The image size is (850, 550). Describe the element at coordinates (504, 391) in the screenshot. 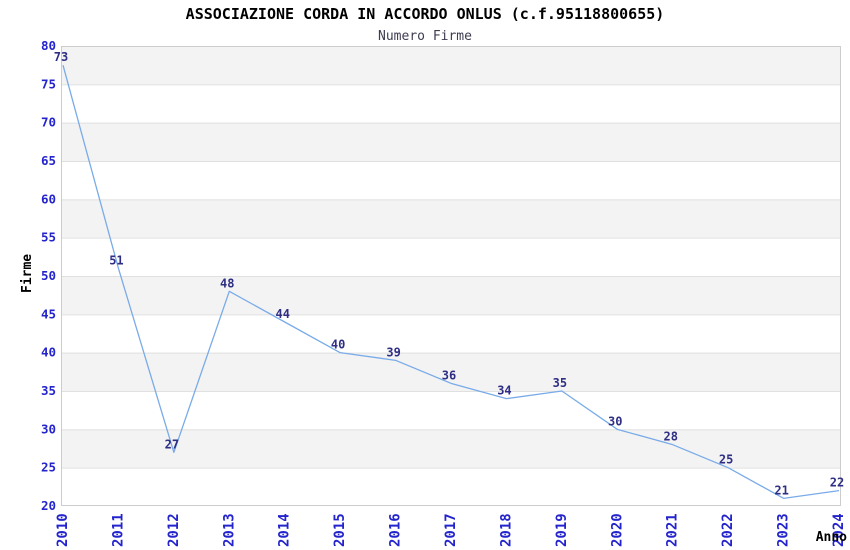

I see `svg-text: 34` at that location.